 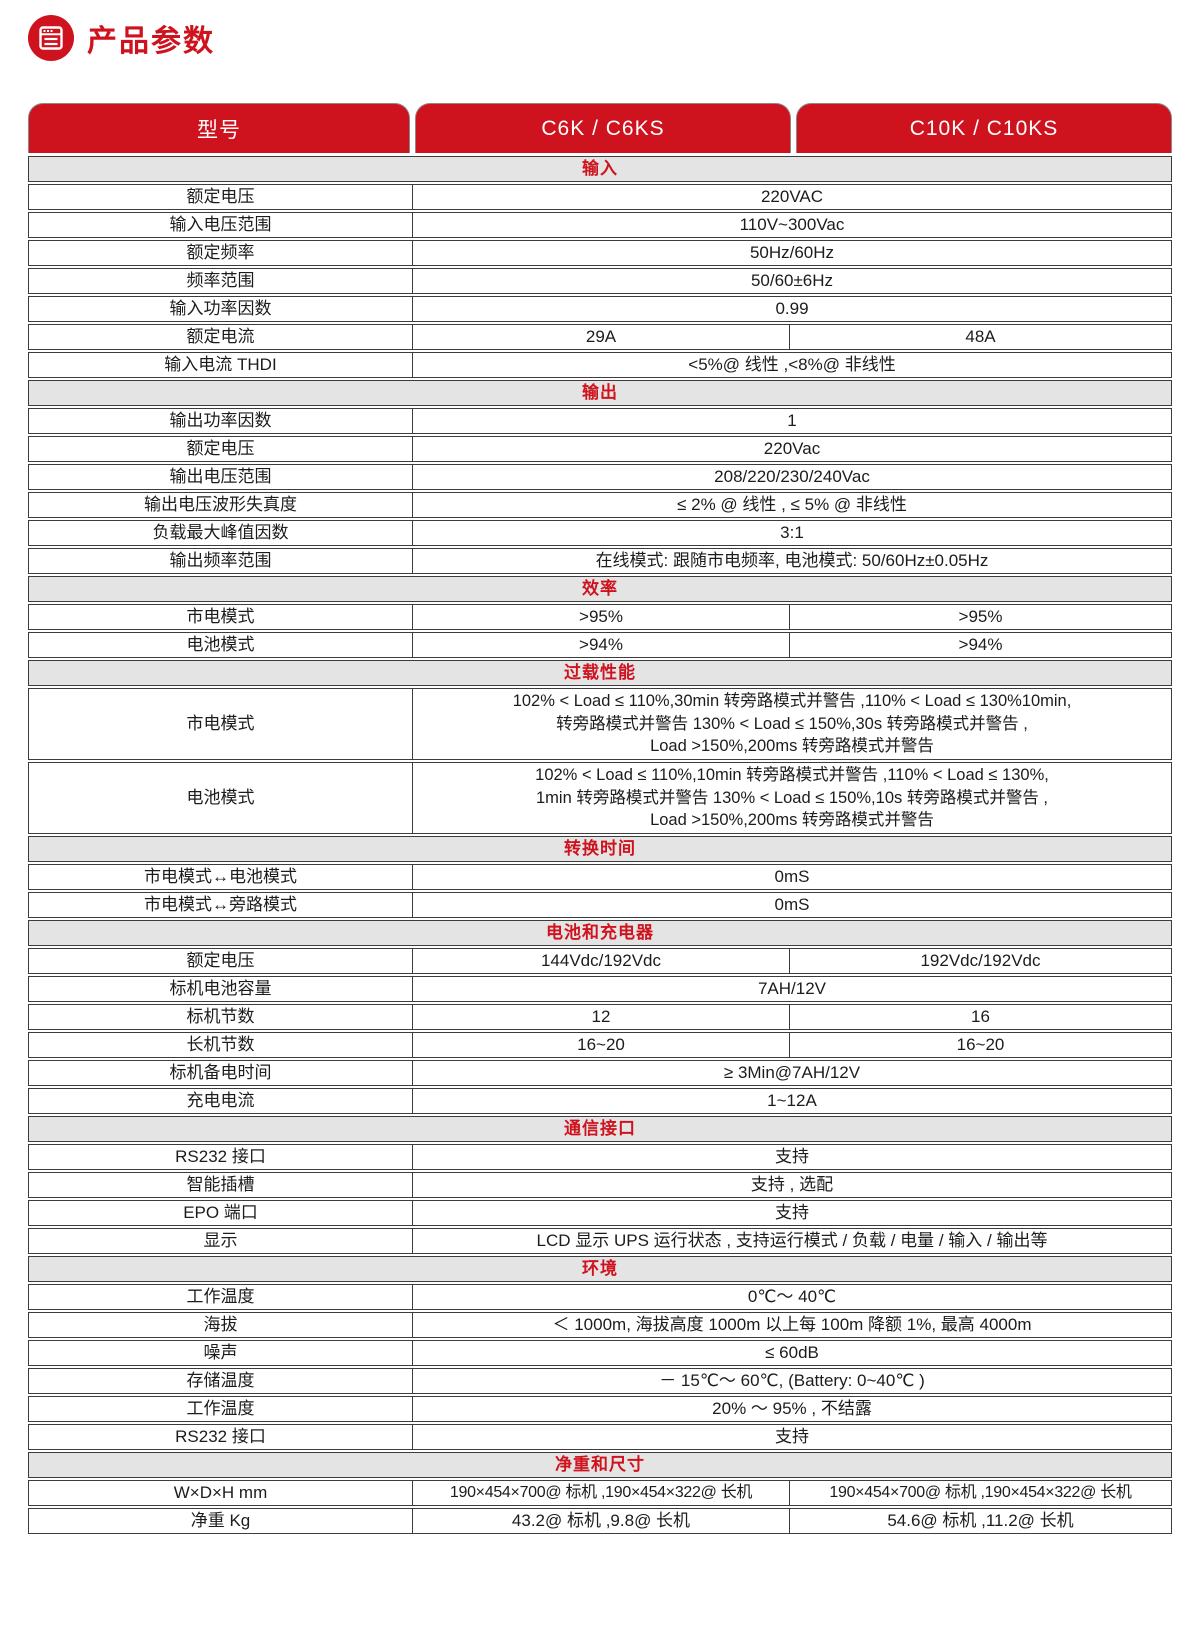 I want to click on c10k-column-header: C10K / C10KS, so click(x=984, y=128).